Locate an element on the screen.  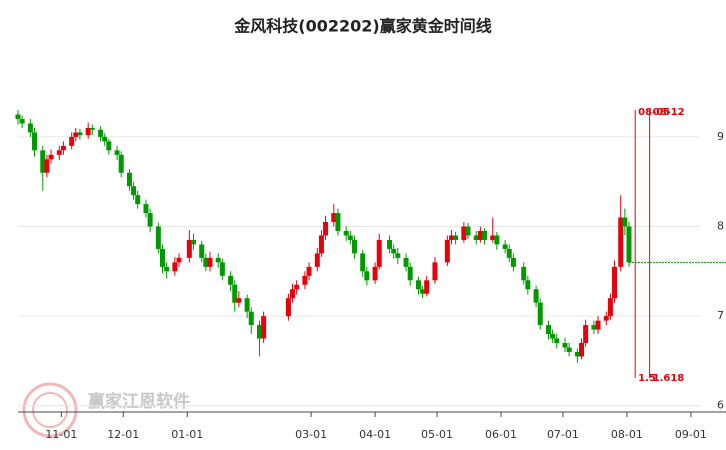
watermark-logo is located at coordinates (50, 410).